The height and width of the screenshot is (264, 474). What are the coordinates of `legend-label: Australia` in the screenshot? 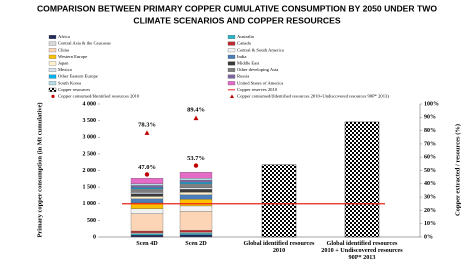 It's located at (245, 36).